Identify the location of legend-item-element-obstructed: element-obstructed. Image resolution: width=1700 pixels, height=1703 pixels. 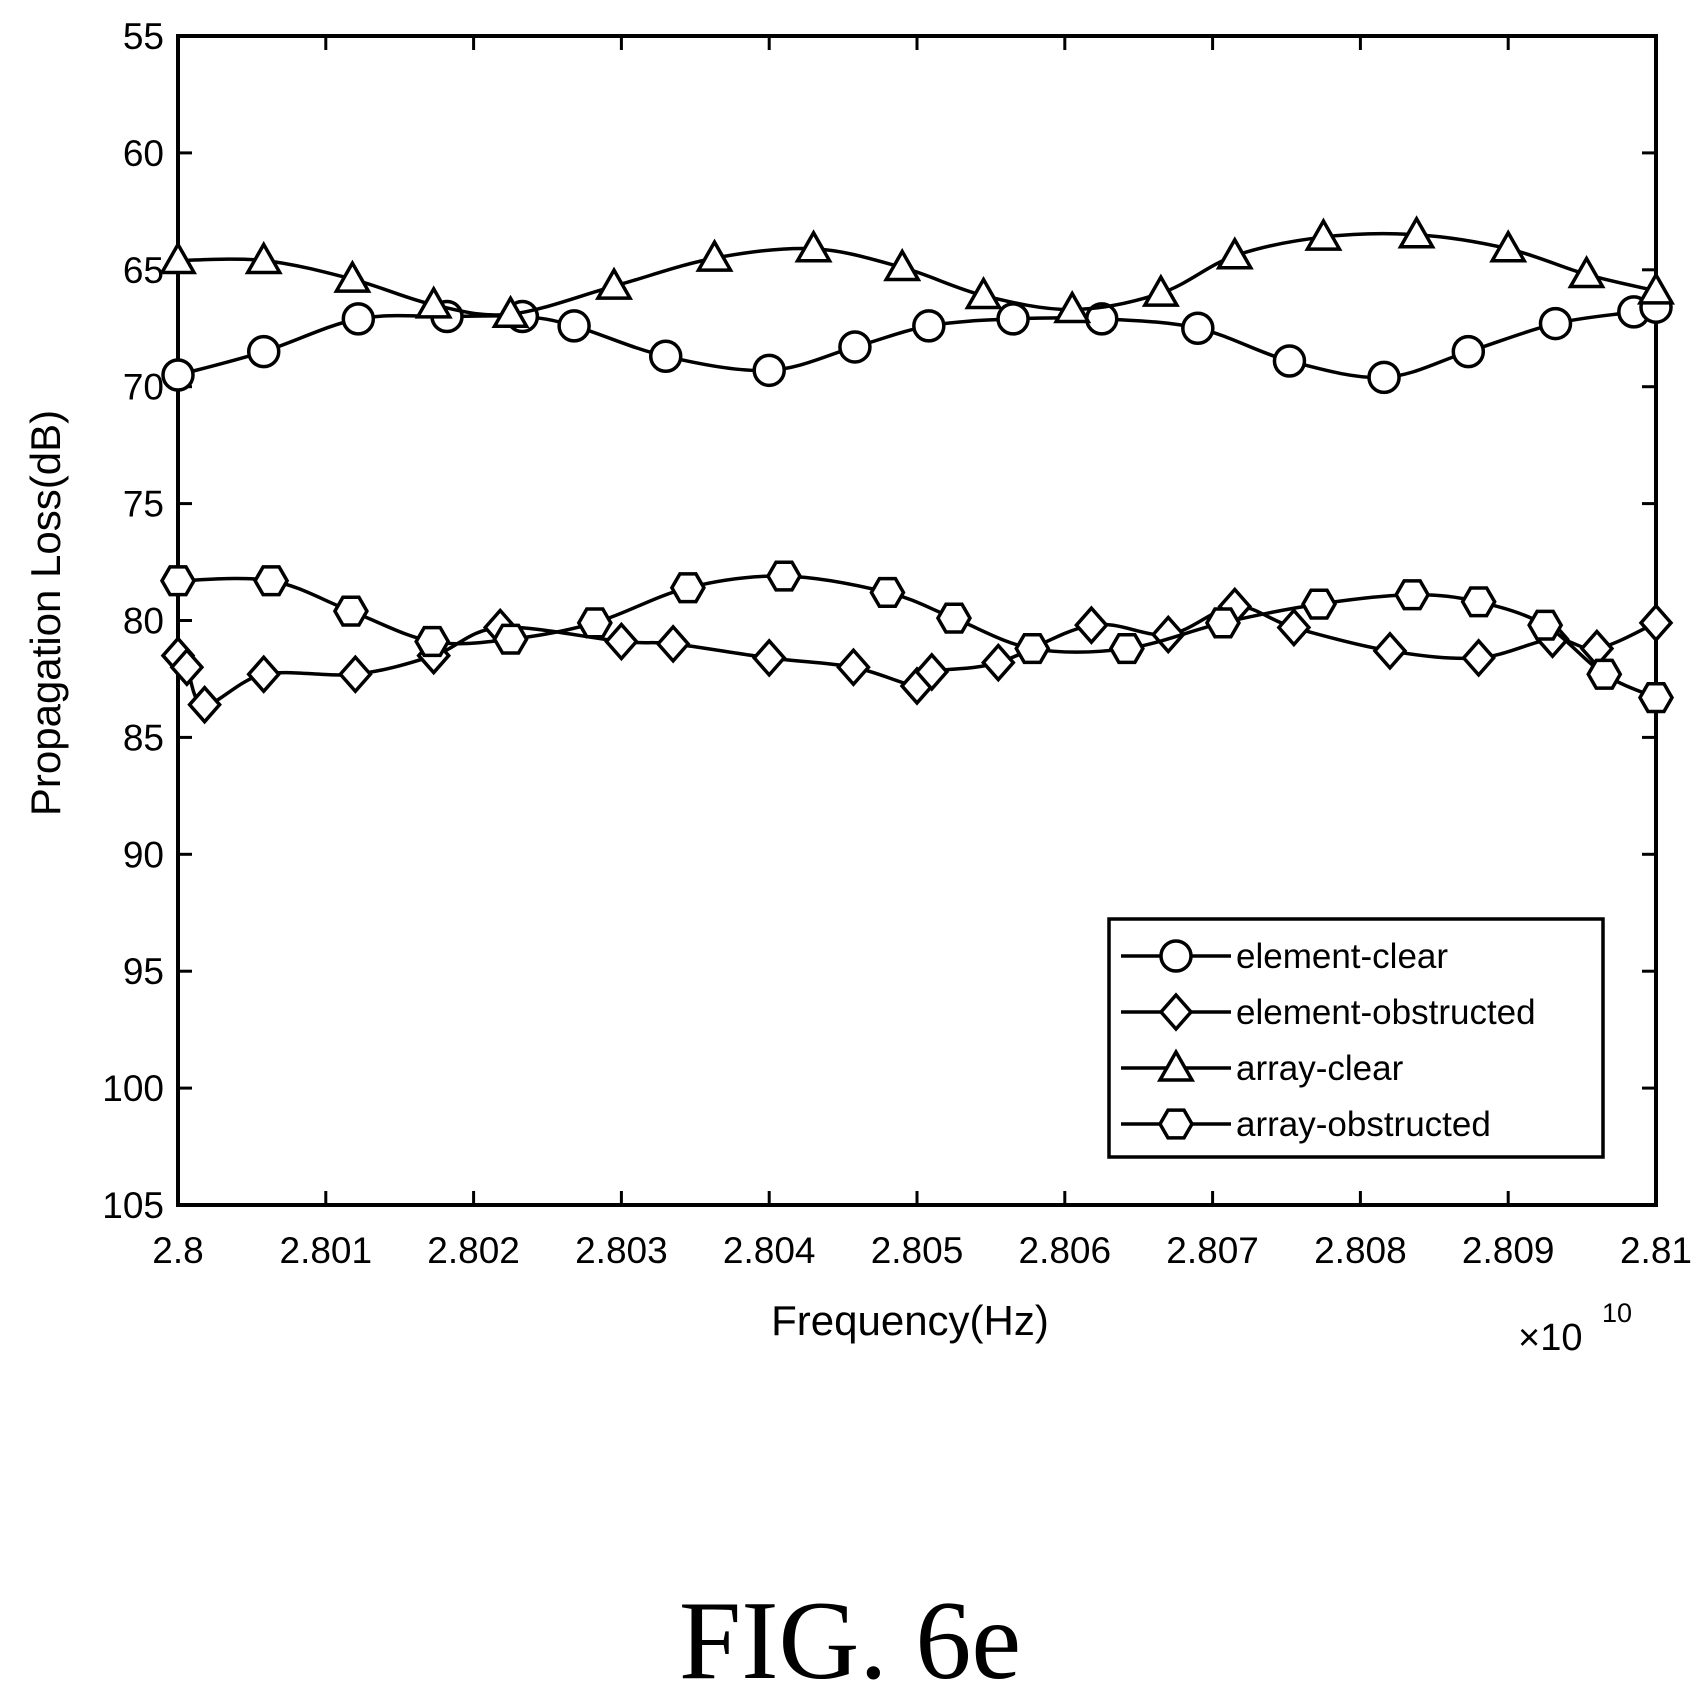
(1328, 1012).